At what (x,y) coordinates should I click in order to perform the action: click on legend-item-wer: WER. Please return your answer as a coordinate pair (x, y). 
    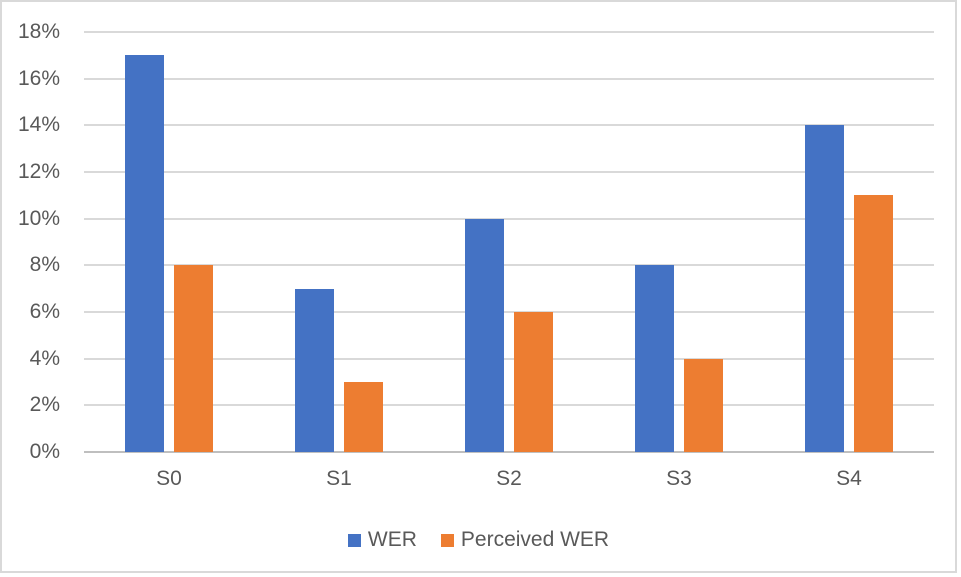
    Looking at the image, I should click on (382, 540).